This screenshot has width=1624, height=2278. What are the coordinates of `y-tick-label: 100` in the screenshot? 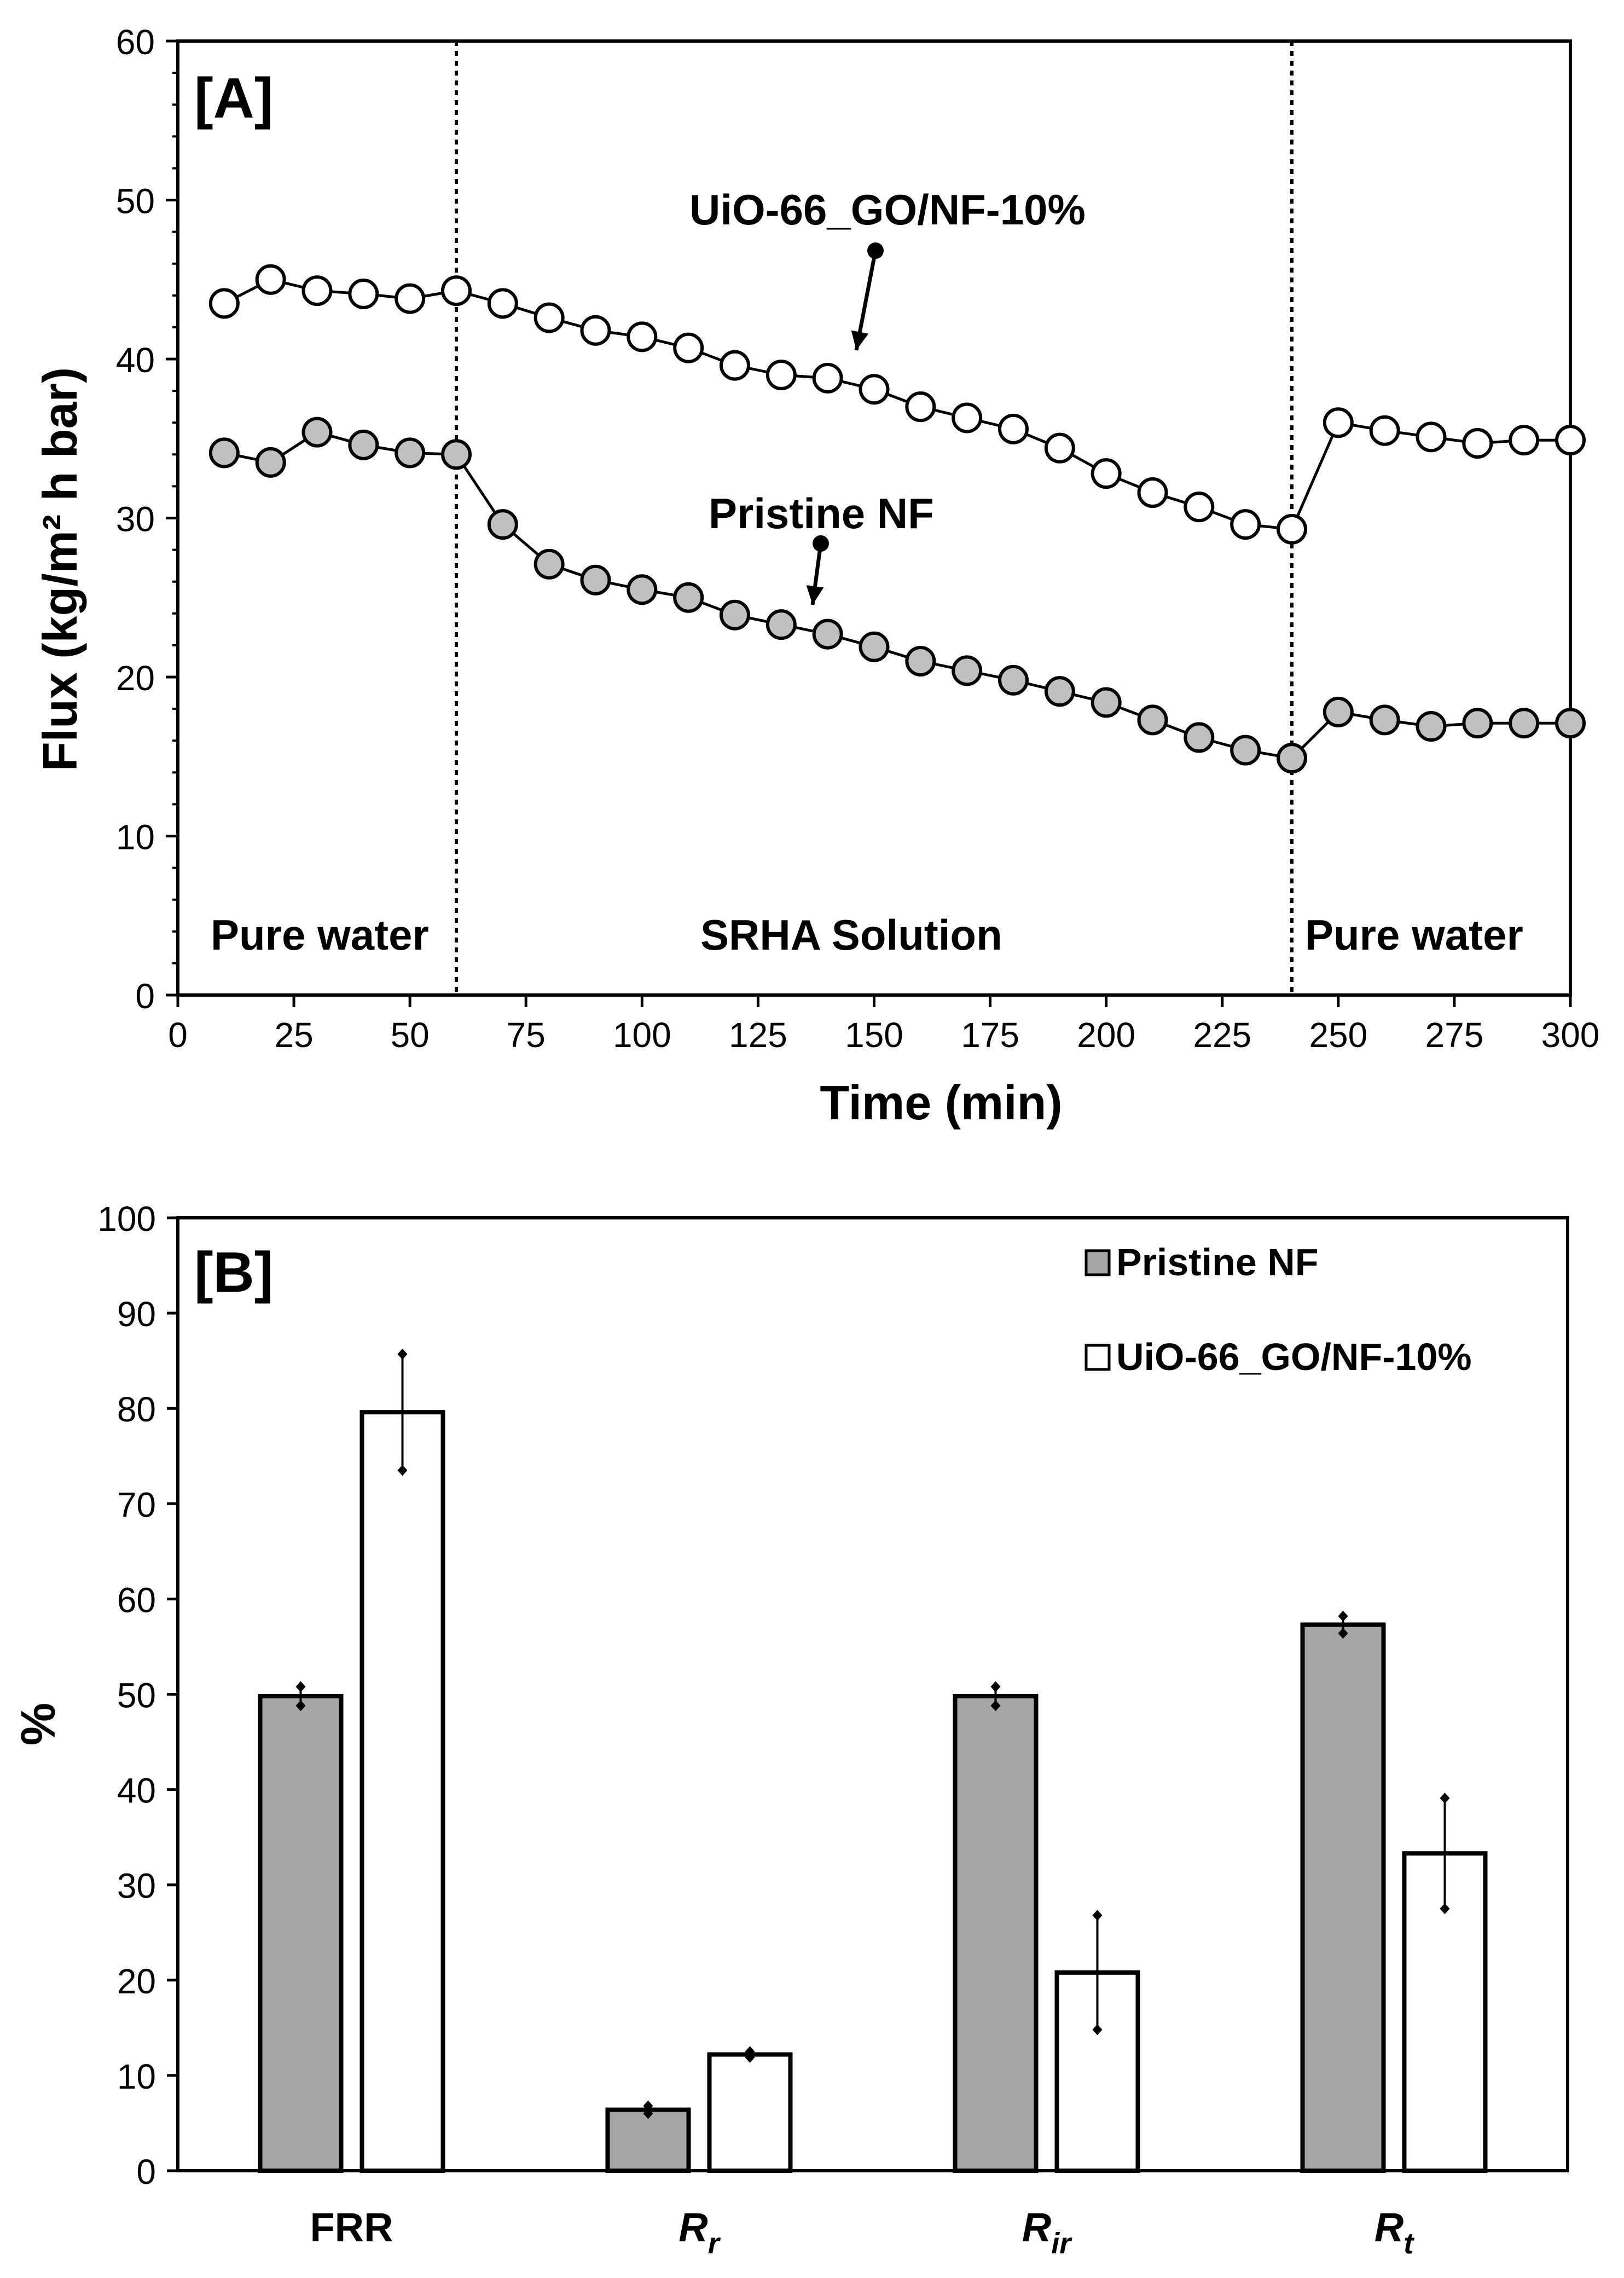 It's located at (126, 1219).